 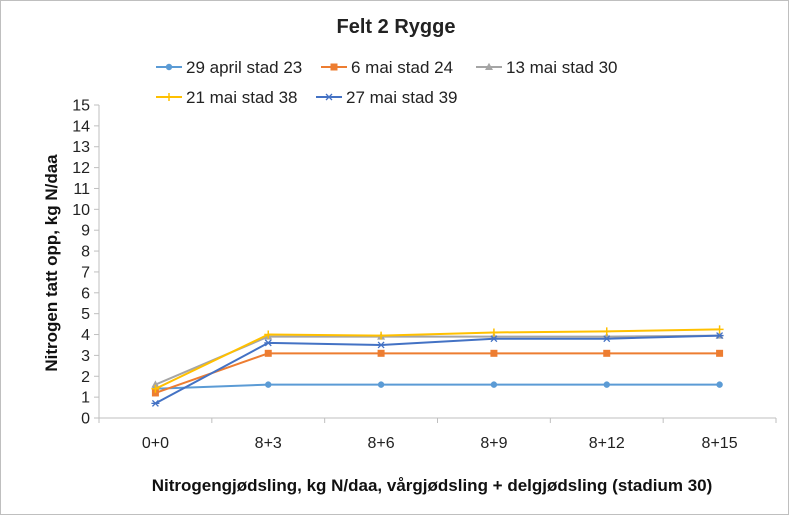 I want to click on y-tick-label: 4, so click(x=85, y=335).